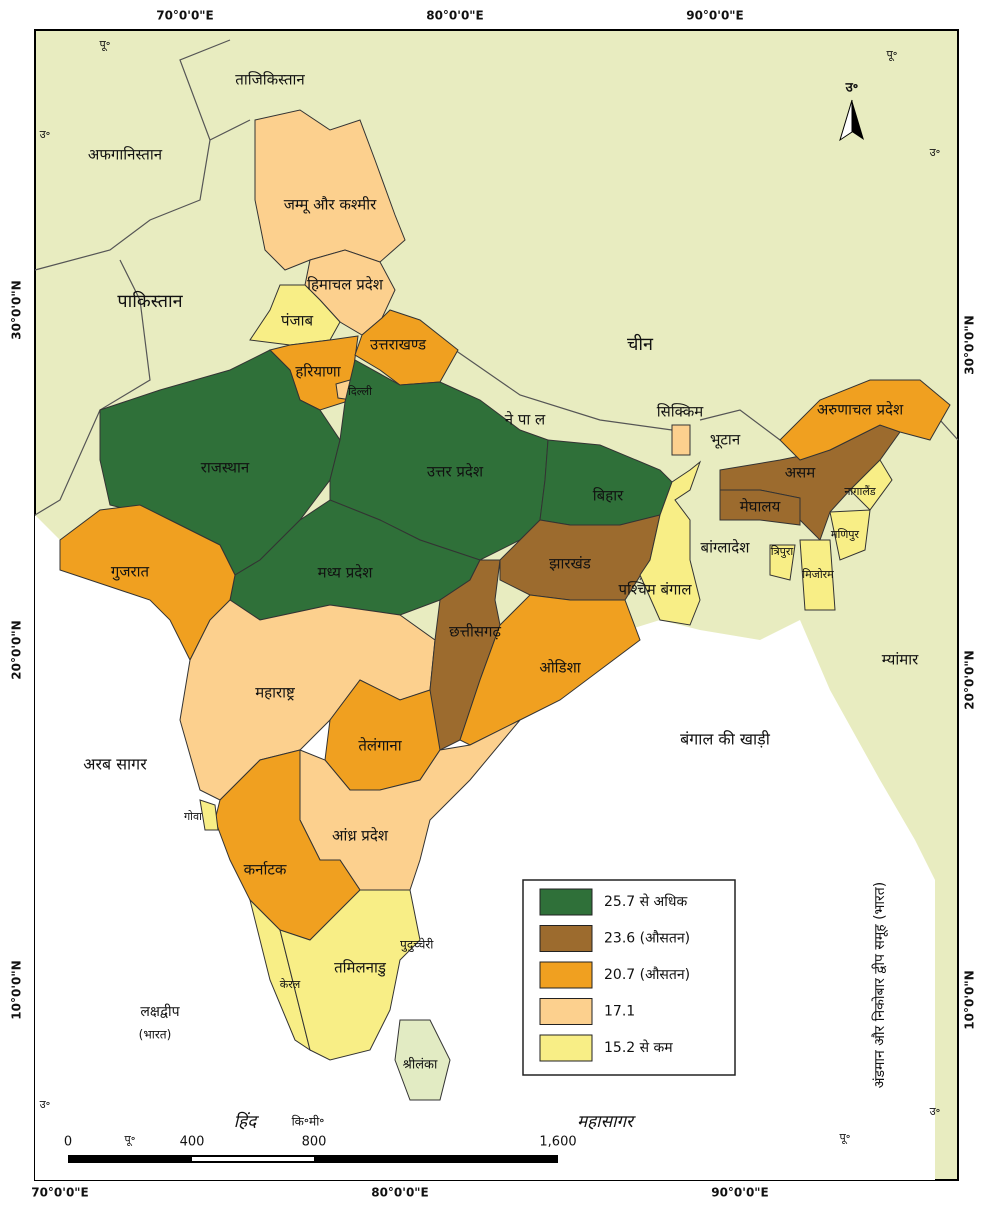  I want to click on scale-bar-gap, so click(253, 1159).